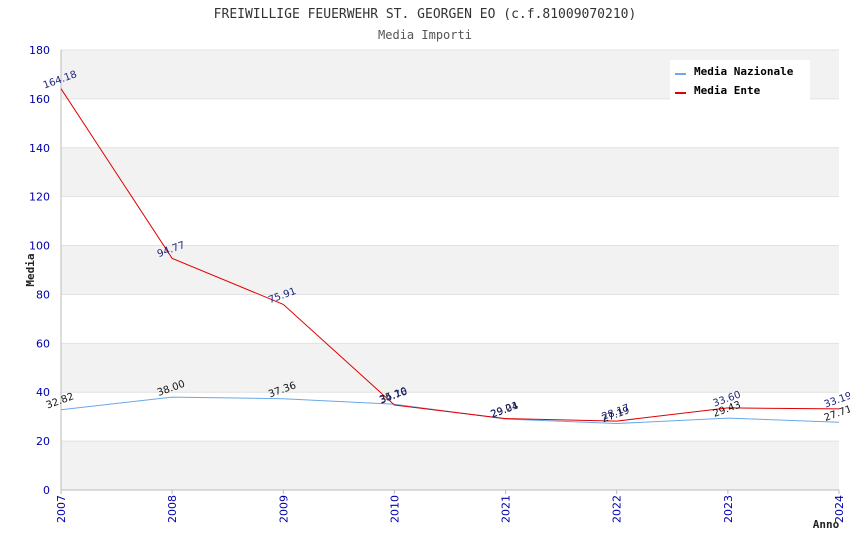  Describe the element at coordinates (504, 410) in the screenshot. I see `data-label-ente: 29.21` at that location.